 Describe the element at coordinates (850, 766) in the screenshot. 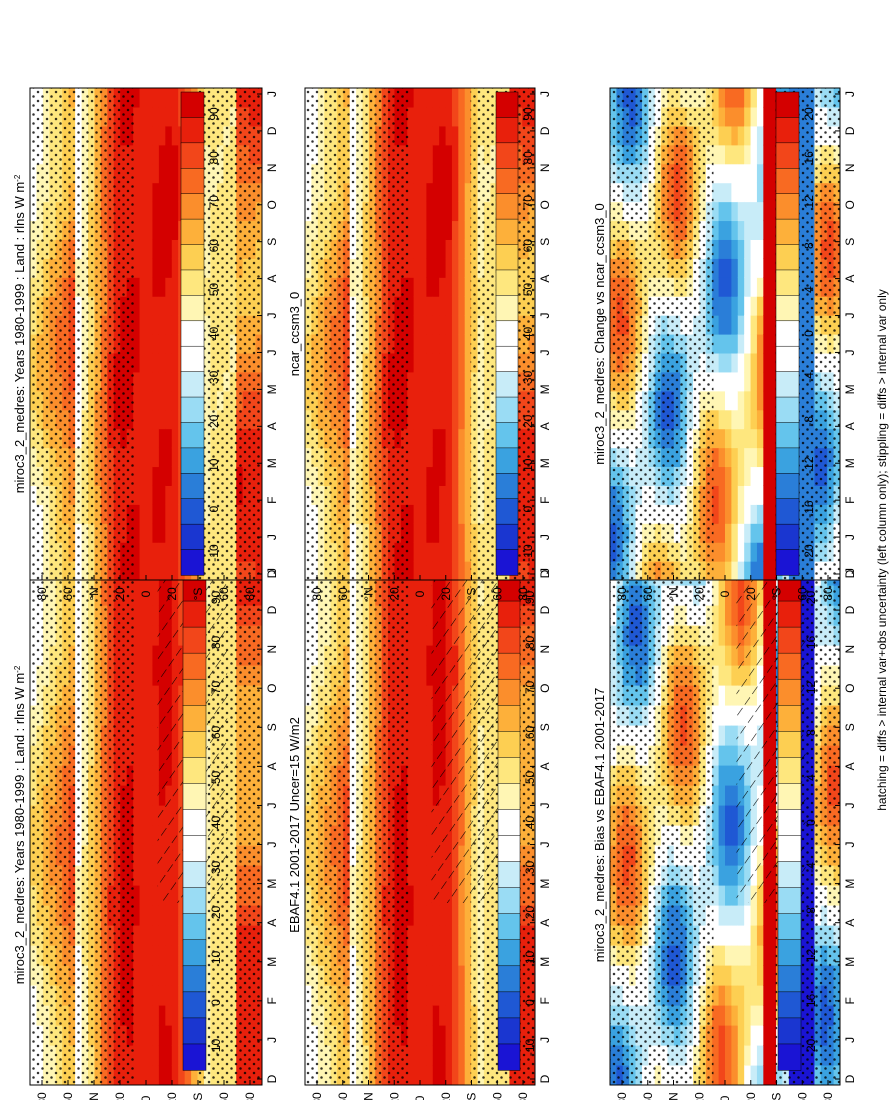

I see `month-tick-label: A` at that location.